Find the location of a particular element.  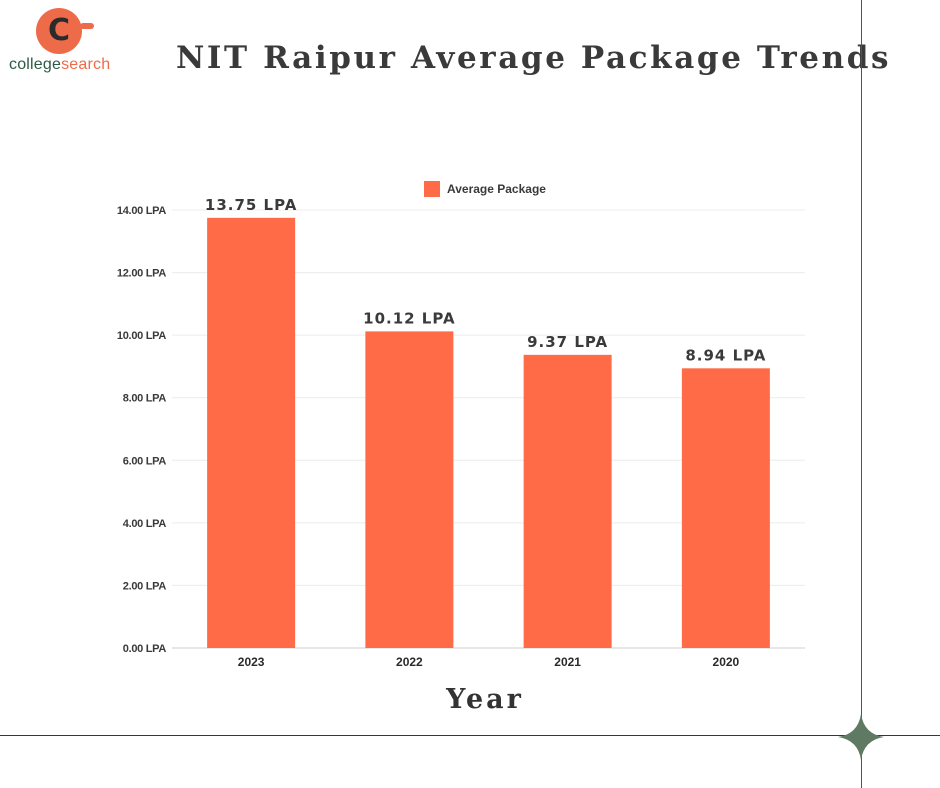

y-tick-label: 14.00 LPA is located at coordinates (141, 211).